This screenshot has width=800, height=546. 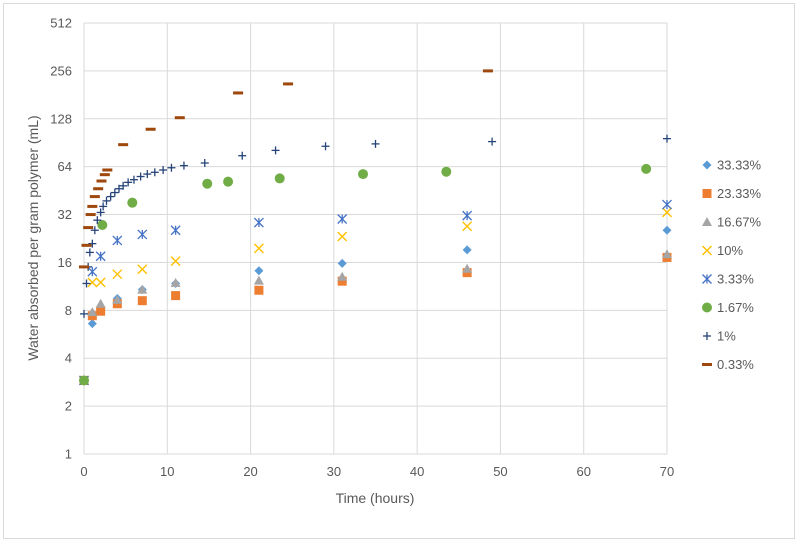 What do you see at coordinates (728, 279) in the screenshot?
I see `legend-item: 3.33%` at bounding box center [728, 279].